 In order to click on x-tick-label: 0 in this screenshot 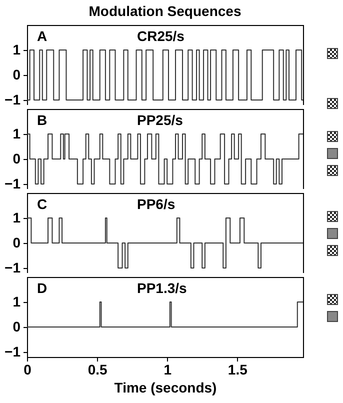, I will do `click(28, 370)`.